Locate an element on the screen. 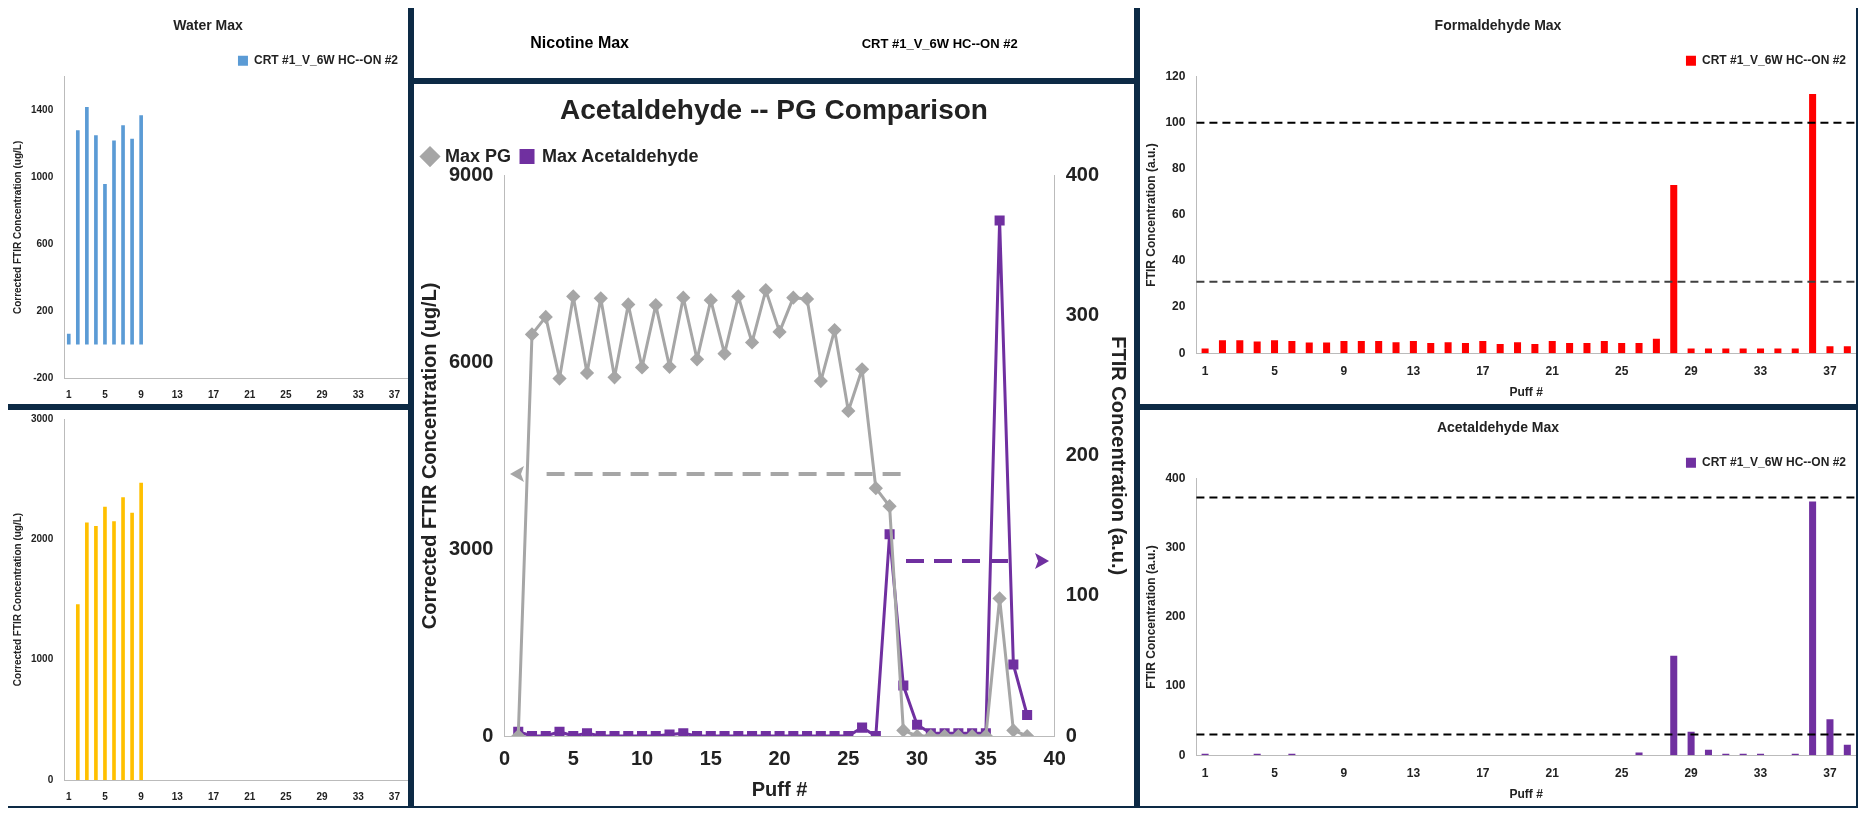 The height and width of the screenshot is (819, 1876). y-tick-label: 80 is located at coordinates (1179, 168).